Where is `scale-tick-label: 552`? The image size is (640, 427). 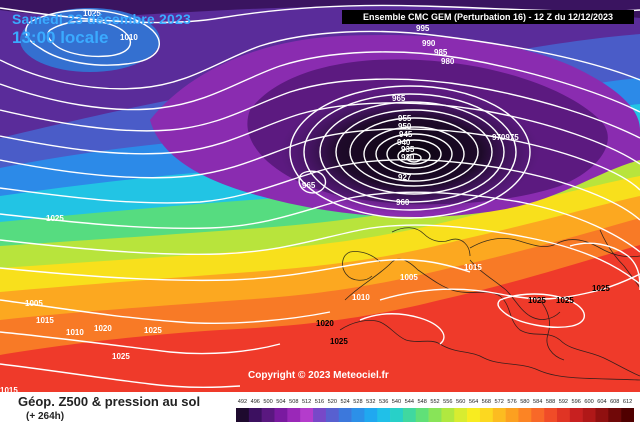 scale-tick-label: 552 is located at coordinates (434, 402).